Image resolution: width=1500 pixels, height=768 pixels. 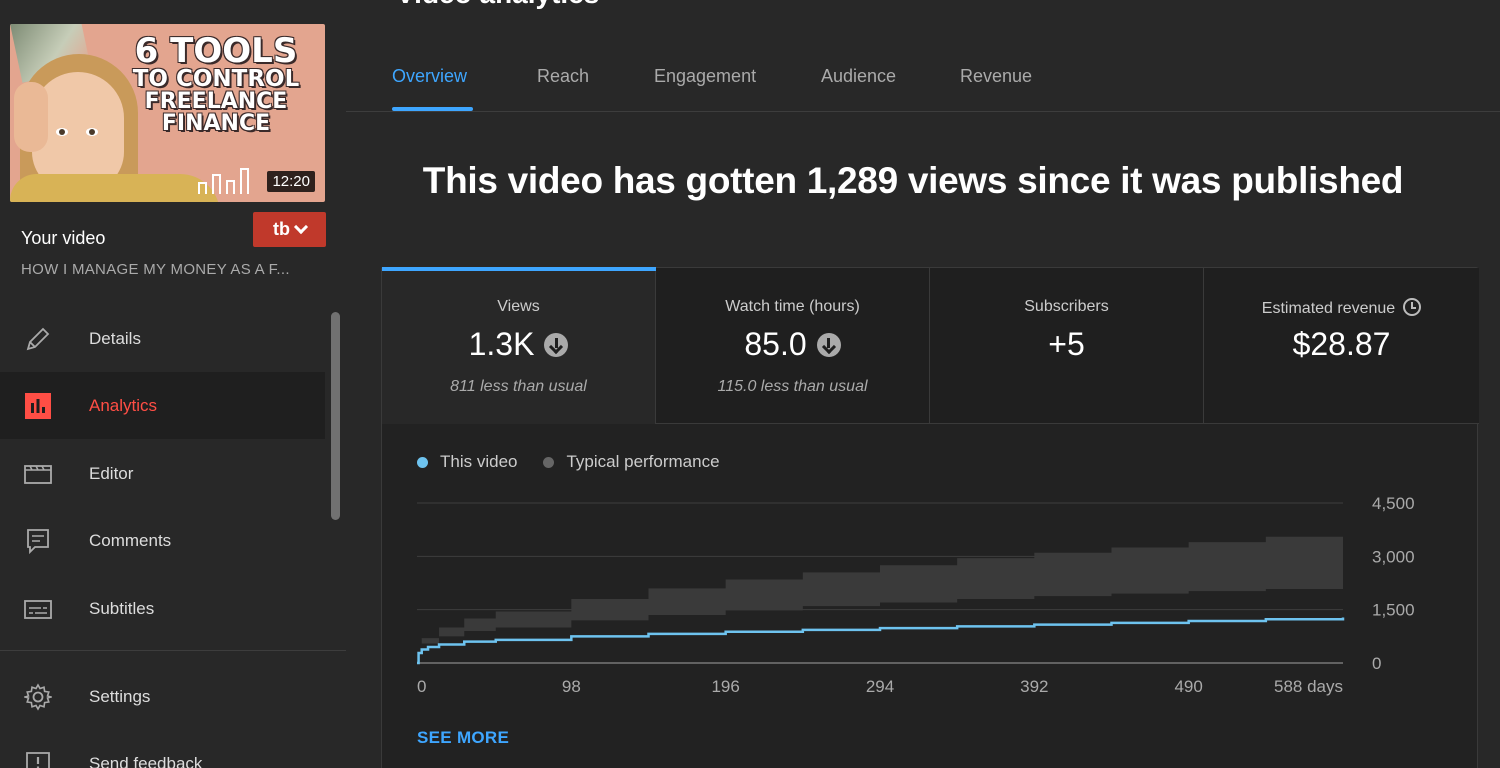 What do you see at coordinates (563, 76) in the screenshot?
I see `tab-reach: Reach` at bounding box center [563, 76].